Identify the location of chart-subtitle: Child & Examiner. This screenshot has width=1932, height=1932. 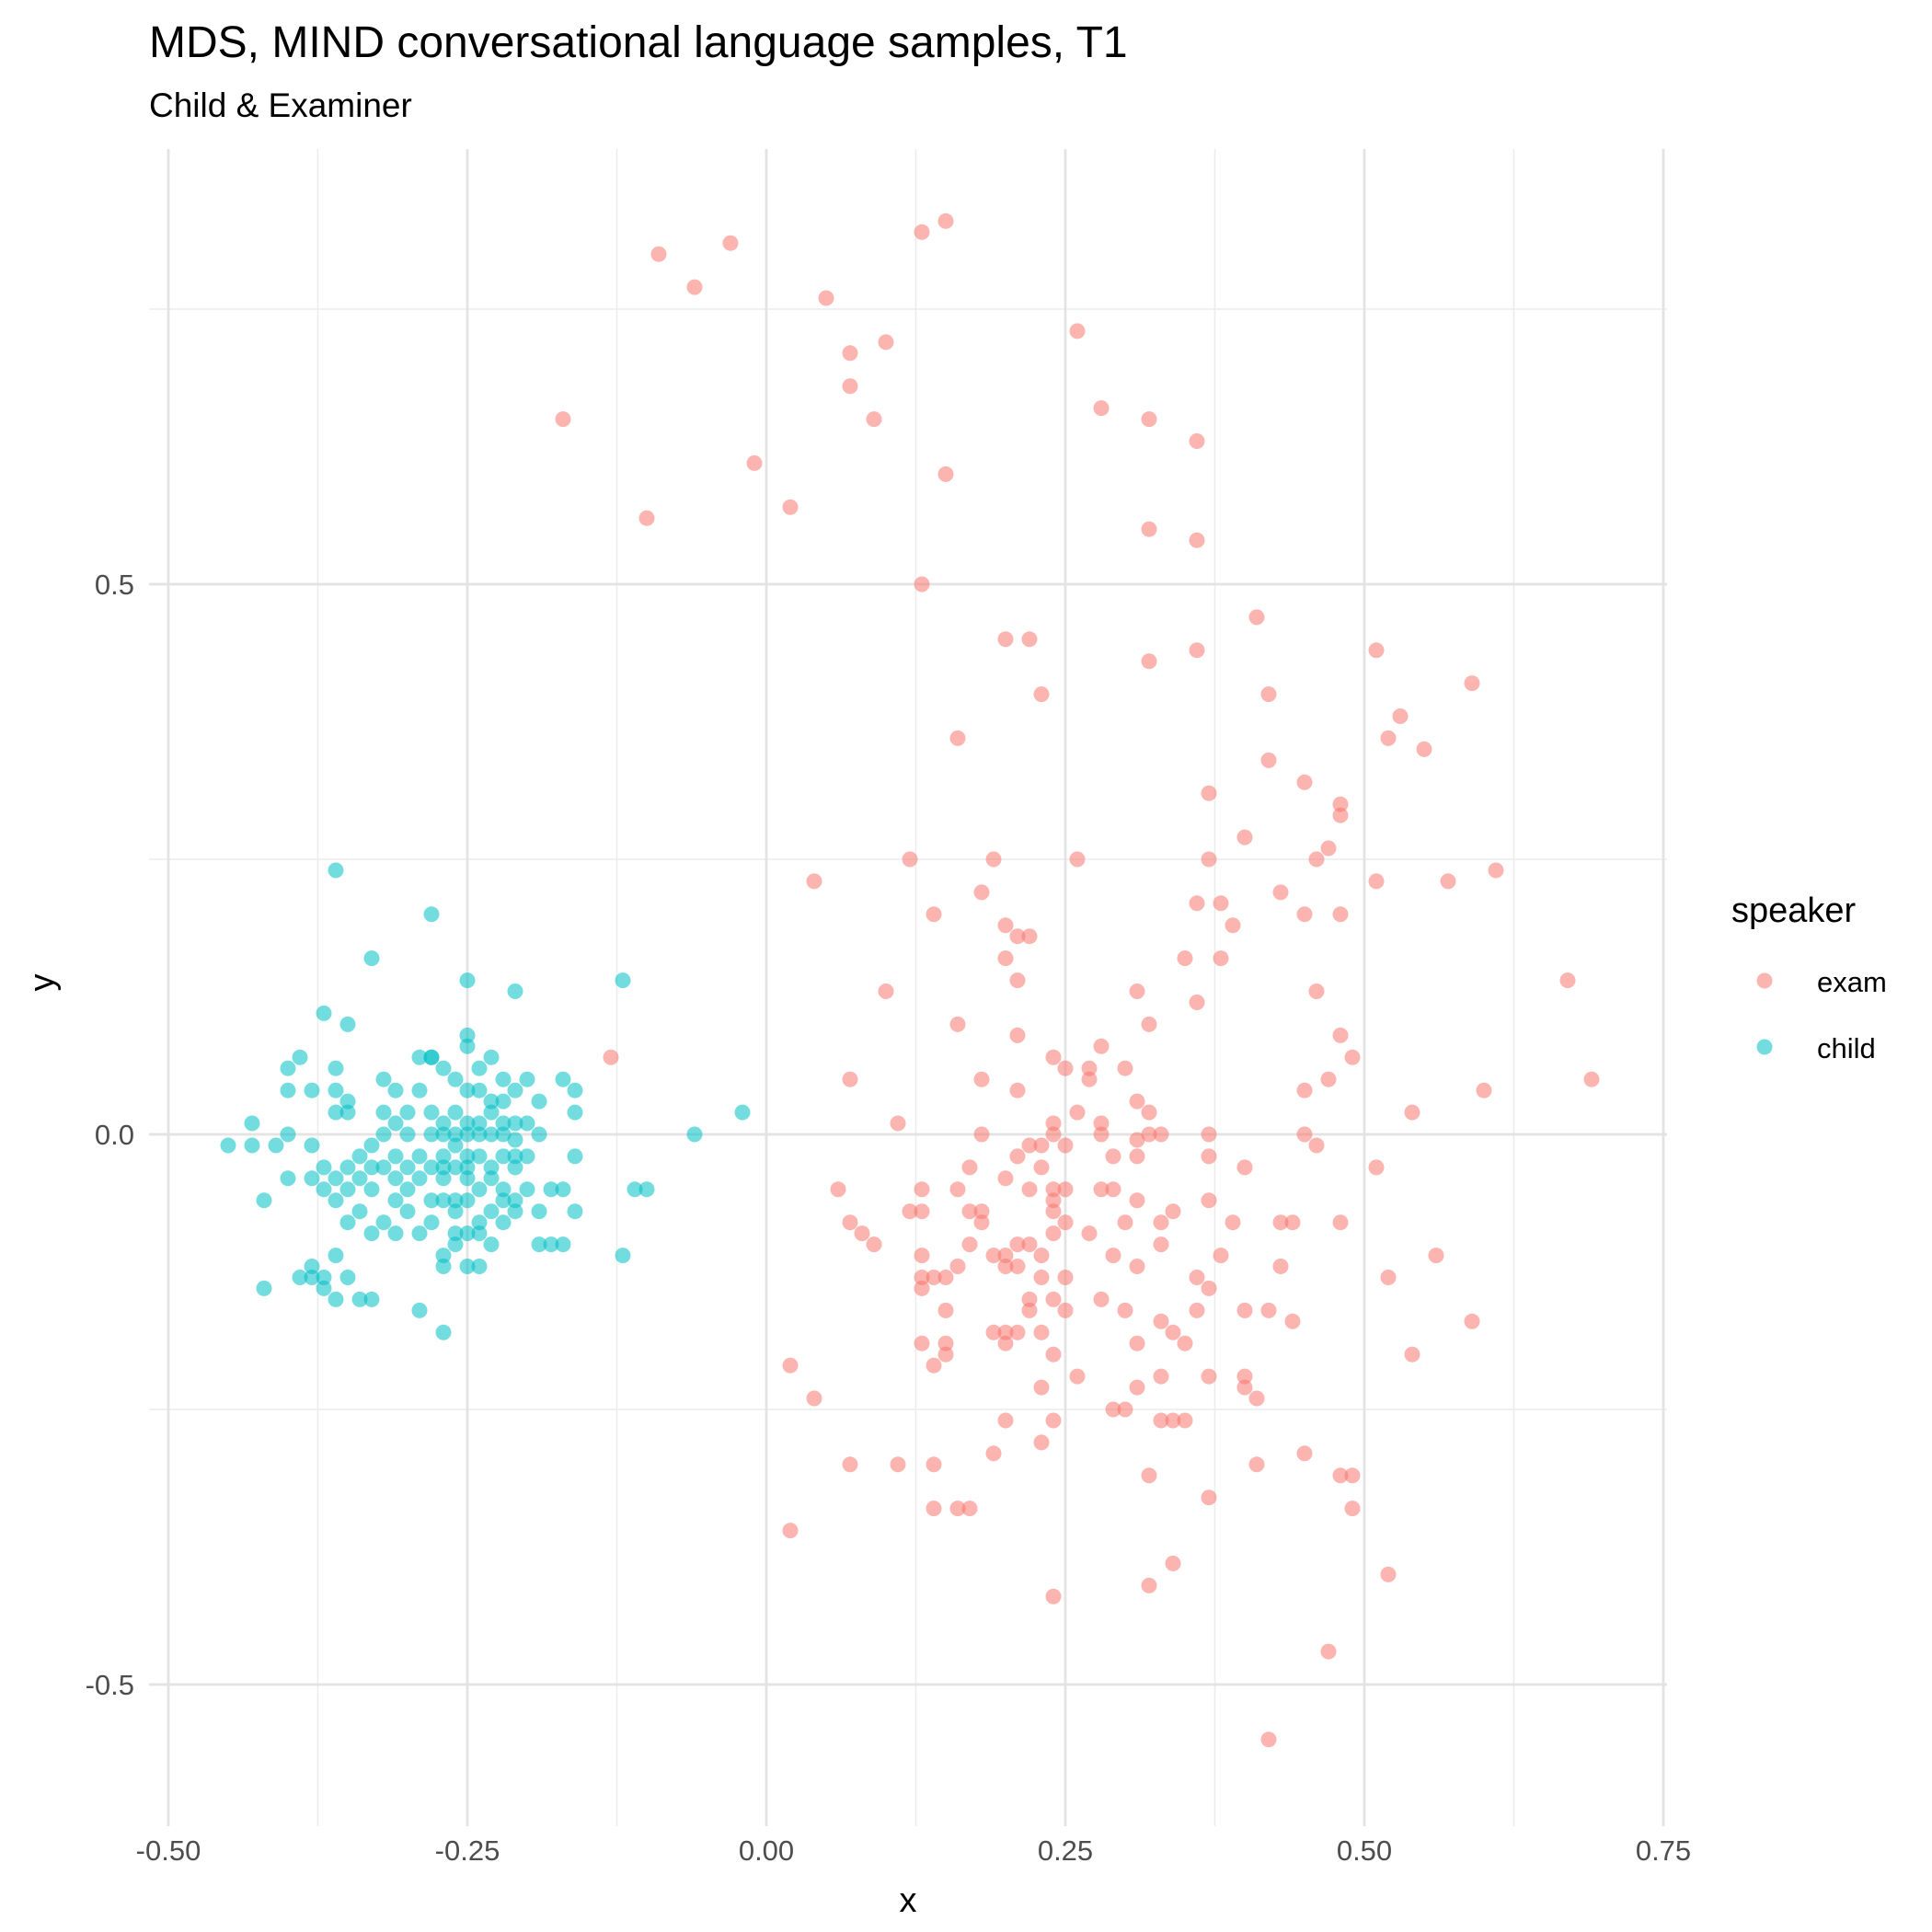
(280, 105).